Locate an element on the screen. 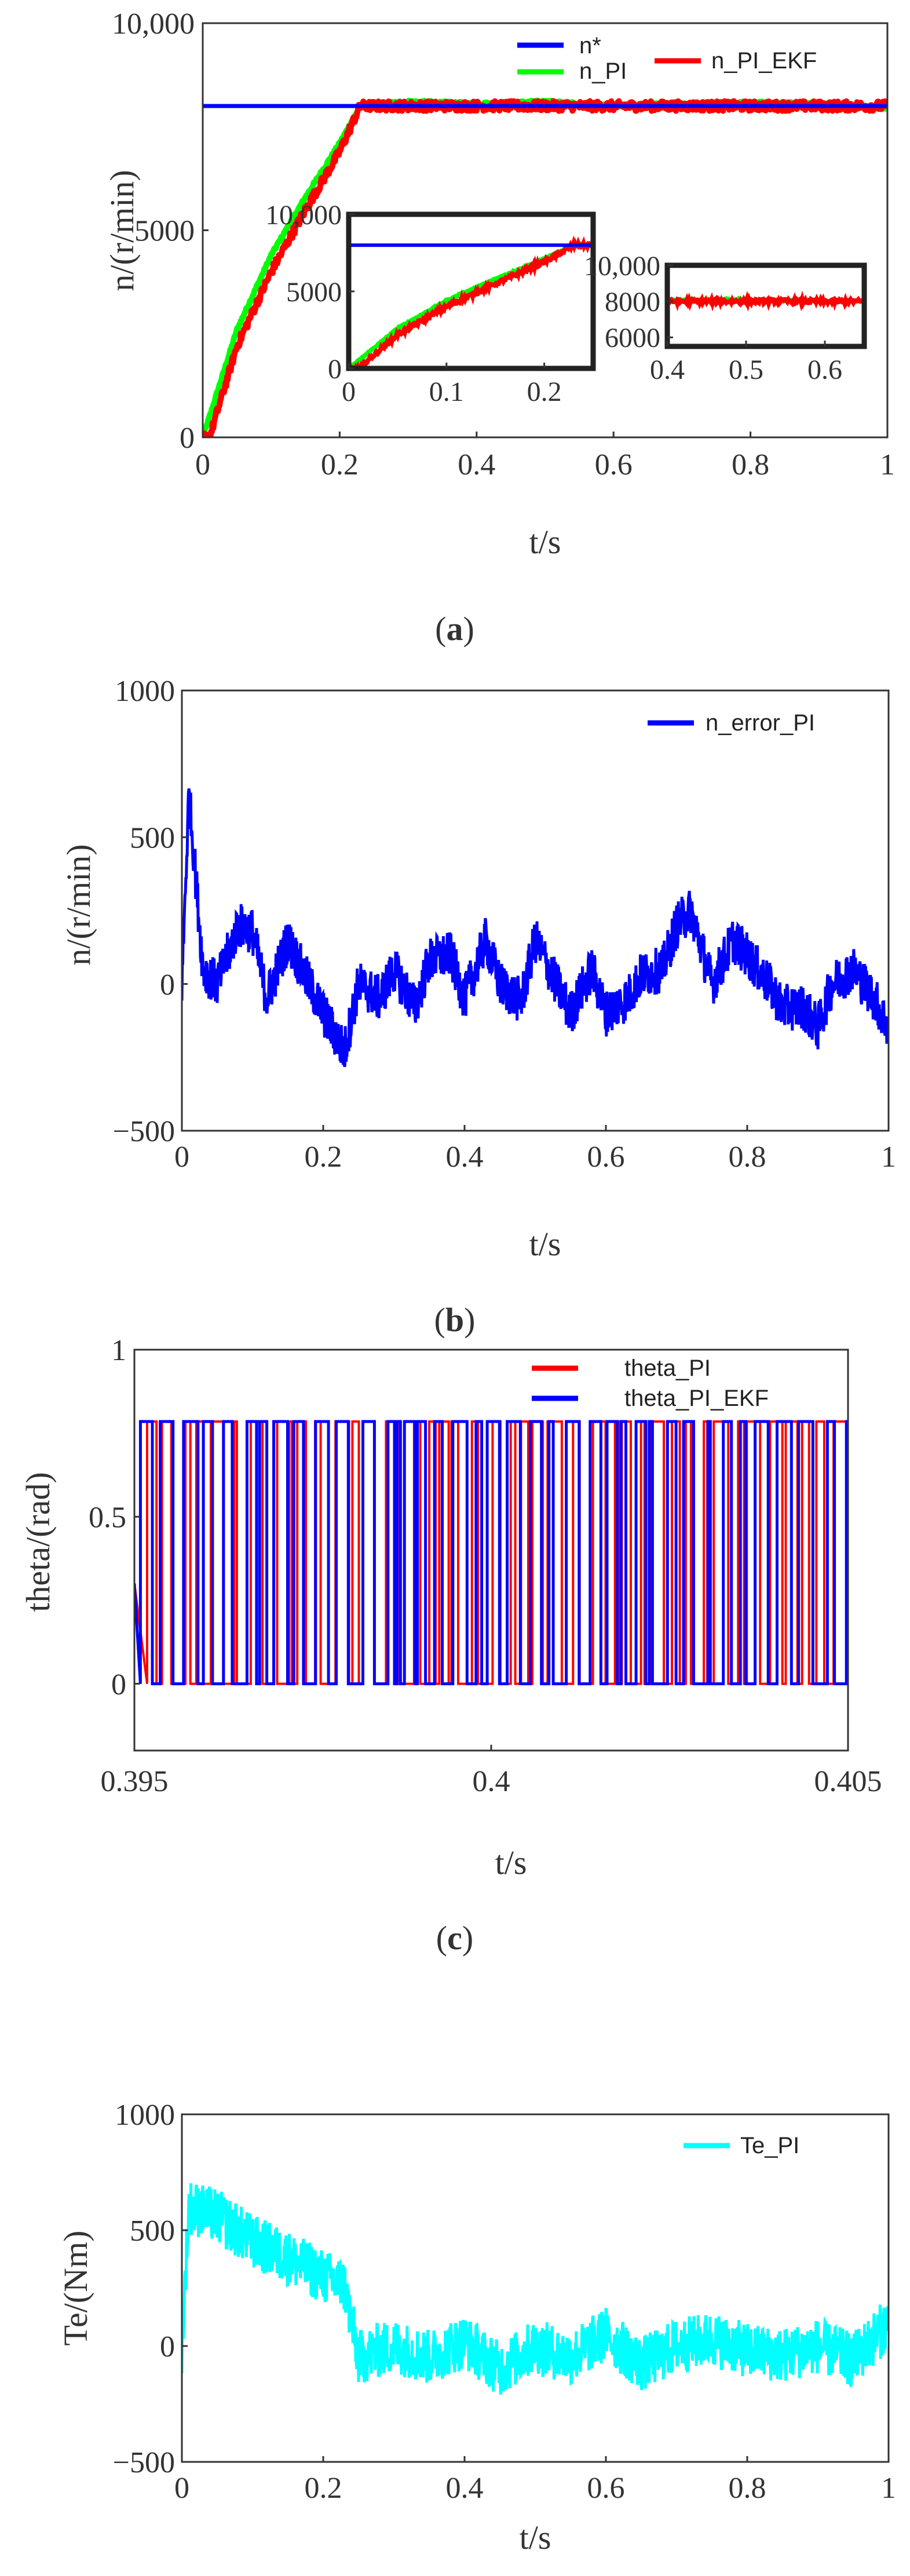 The width and height of the screenshot is (910, 2576). panel-a-series is located at coordinates (545, 267).